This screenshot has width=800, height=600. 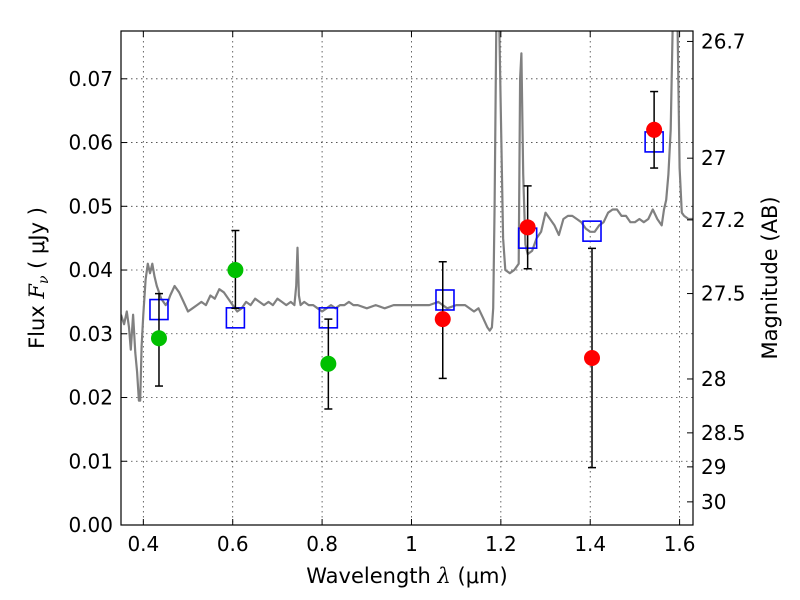 I want to click on x-tick-label: 1, so click(x=411, y=544).